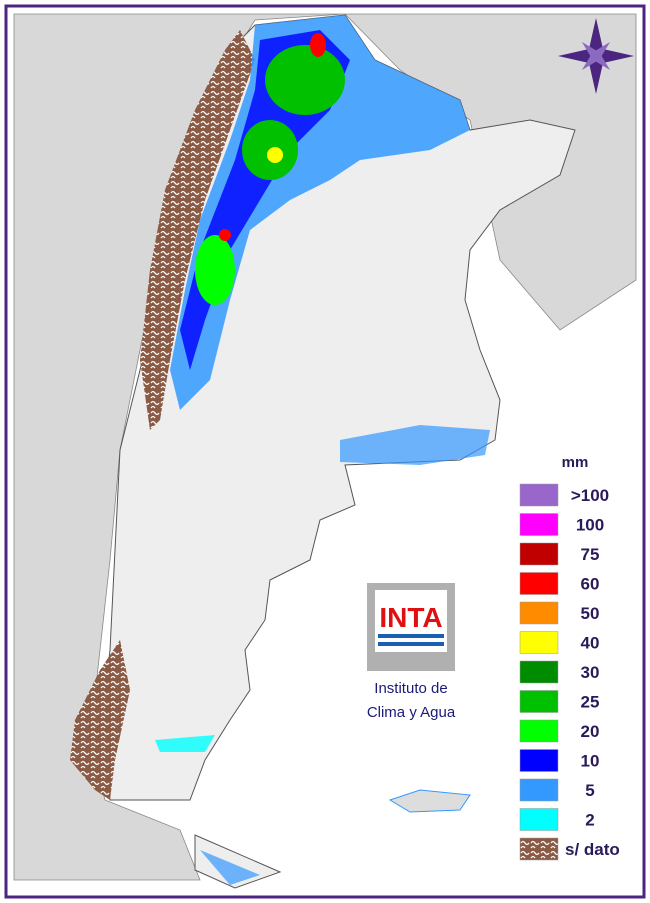  What do you see at coordinates (590, 525) in the screenshot?
I see `legend-label: 100` at bounding box center [590, 525].